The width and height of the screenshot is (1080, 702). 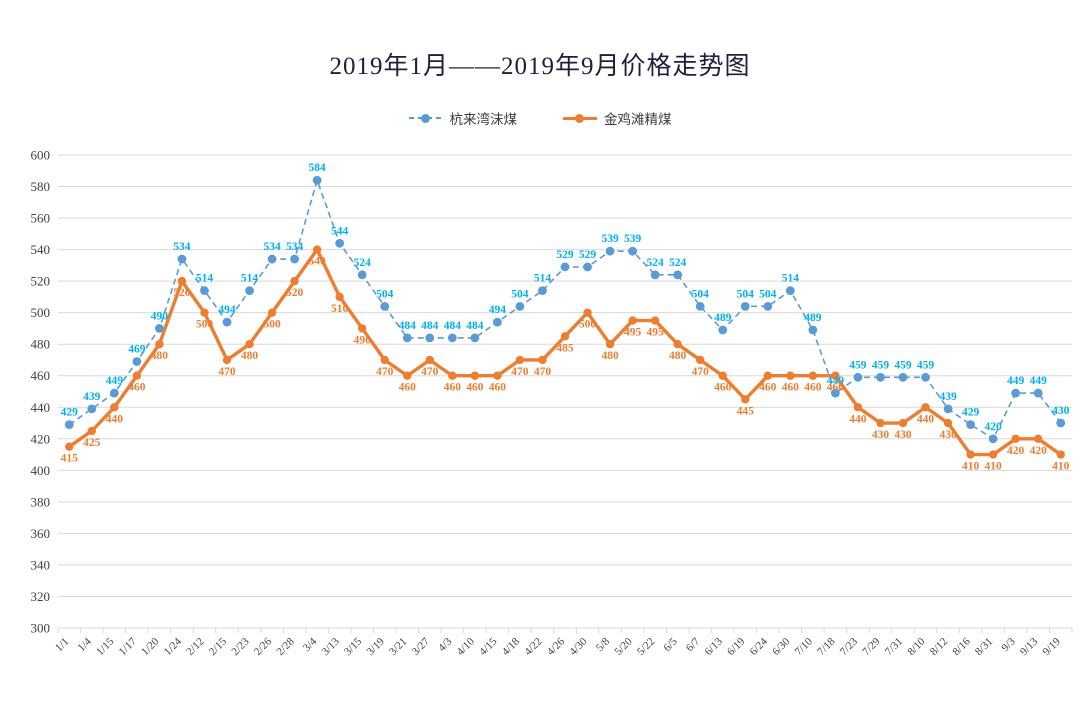 I want to click on legend-item-orange: 金鸡滩精煤, so click(x=617, y=118).